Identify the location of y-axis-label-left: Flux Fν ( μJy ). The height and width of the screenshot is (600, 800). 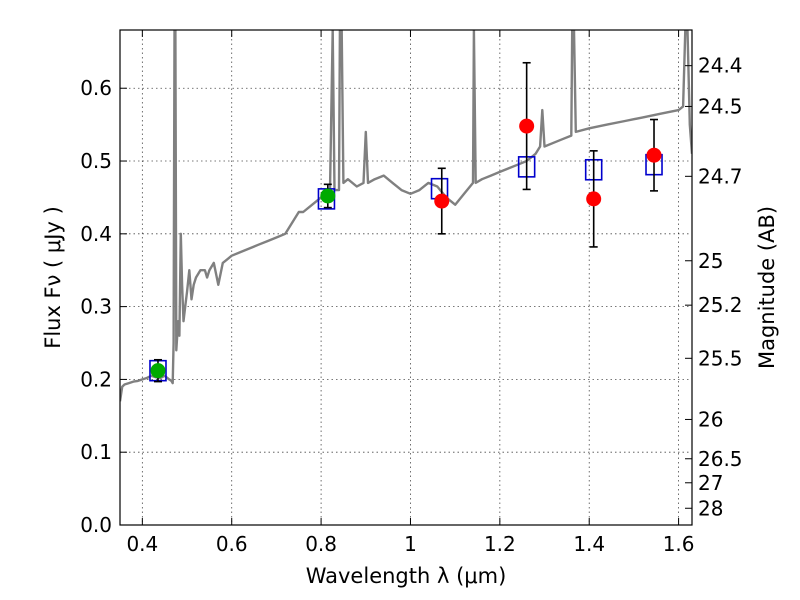
(53, 277).